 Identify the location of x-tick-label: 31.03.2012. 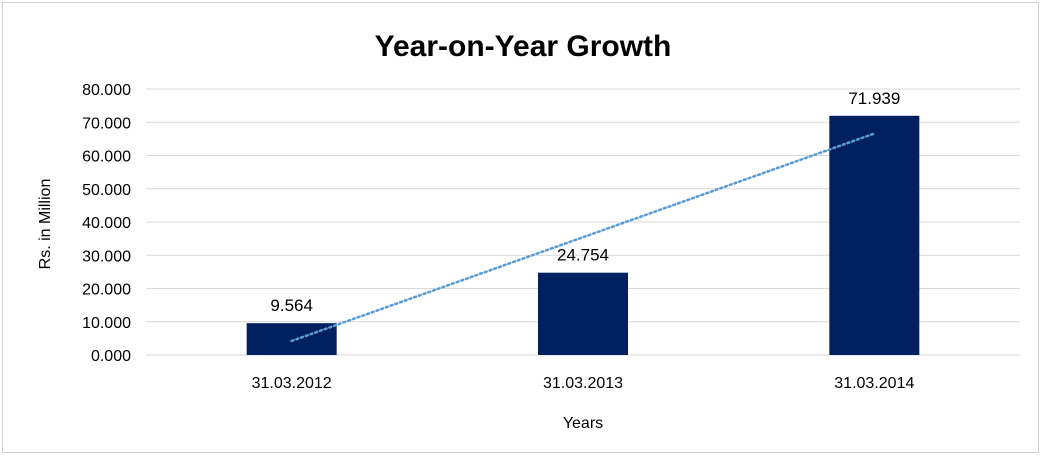
(292, 383).